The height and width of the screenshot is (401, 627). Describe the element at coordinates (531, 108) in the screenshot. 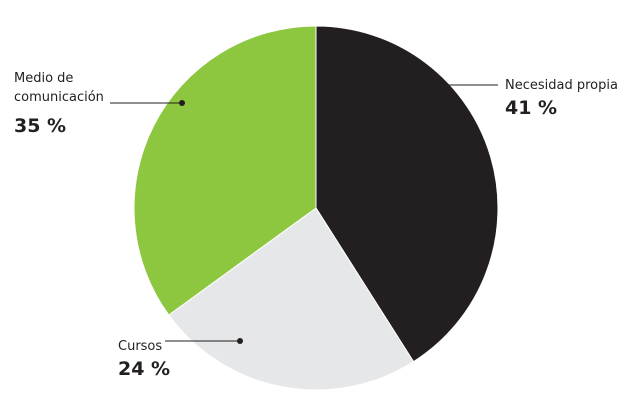

I see `value-label: 41 %` at that location.